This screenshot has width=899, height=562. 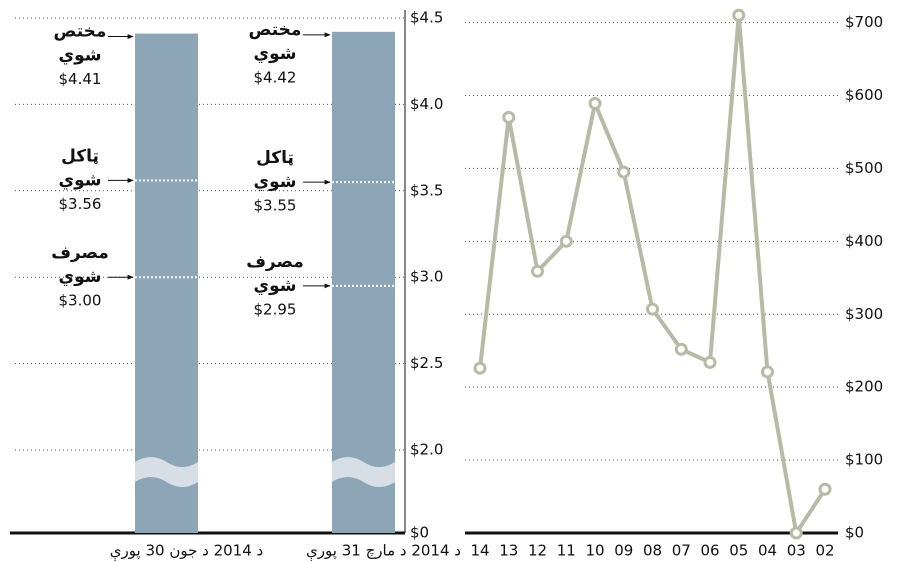 What do you see at coordinates (652, 551) in the screenshot?
I see `x-tick-label: 08` at bounding box center [652, 551].